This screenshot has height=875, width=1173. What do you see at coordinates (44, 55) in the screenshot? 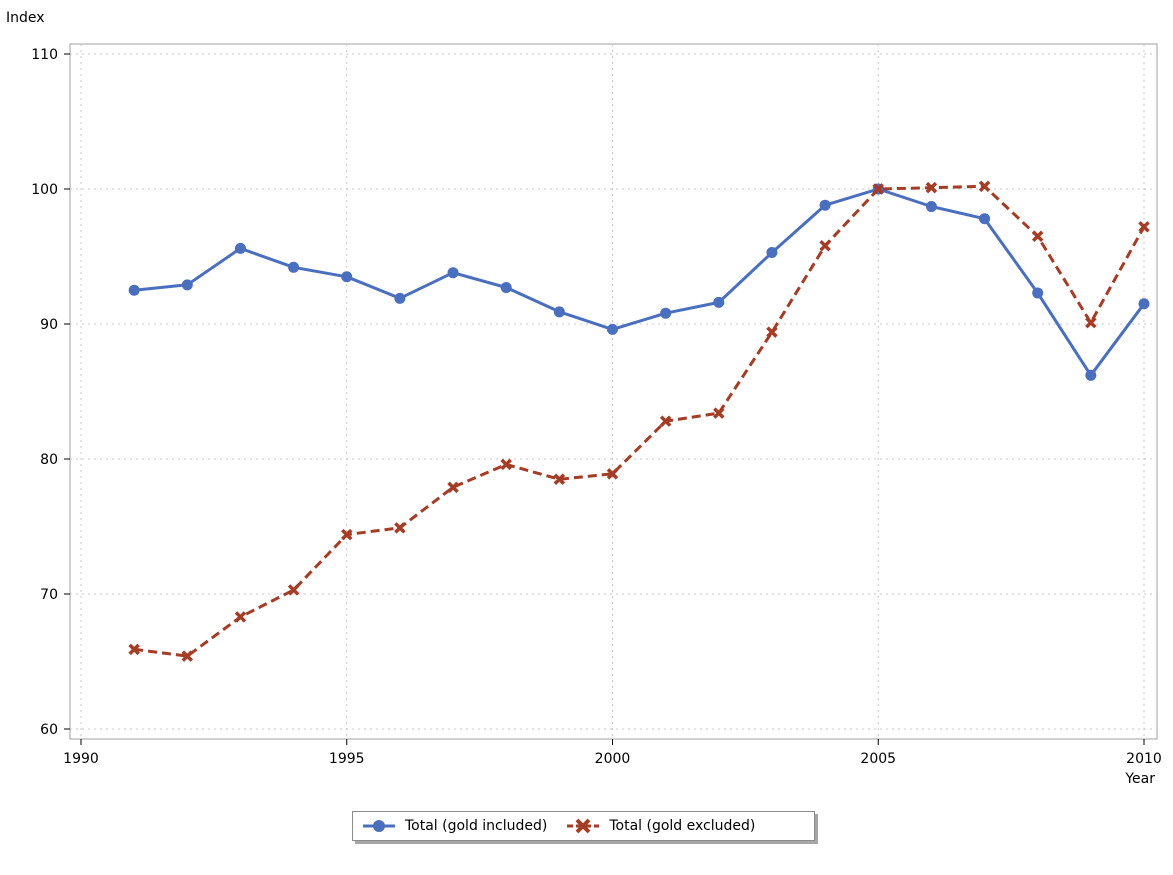
I see `y-tick-label: 110` at bounding box center [44, 55].